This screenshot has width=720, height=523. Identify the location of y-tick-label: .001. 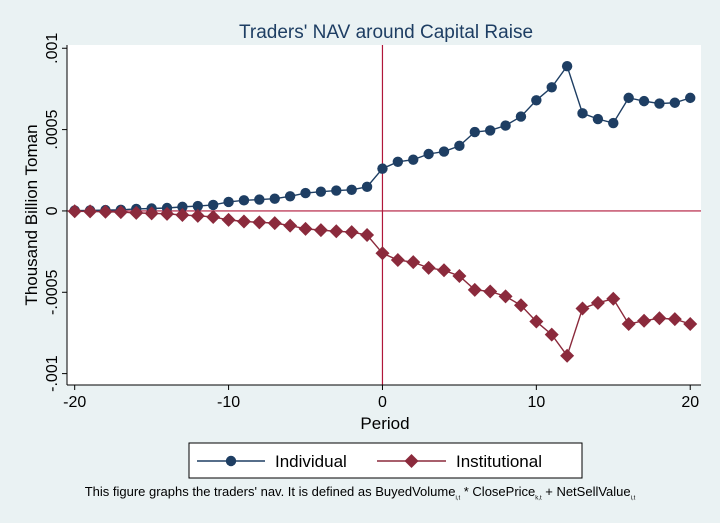
(52, 48).